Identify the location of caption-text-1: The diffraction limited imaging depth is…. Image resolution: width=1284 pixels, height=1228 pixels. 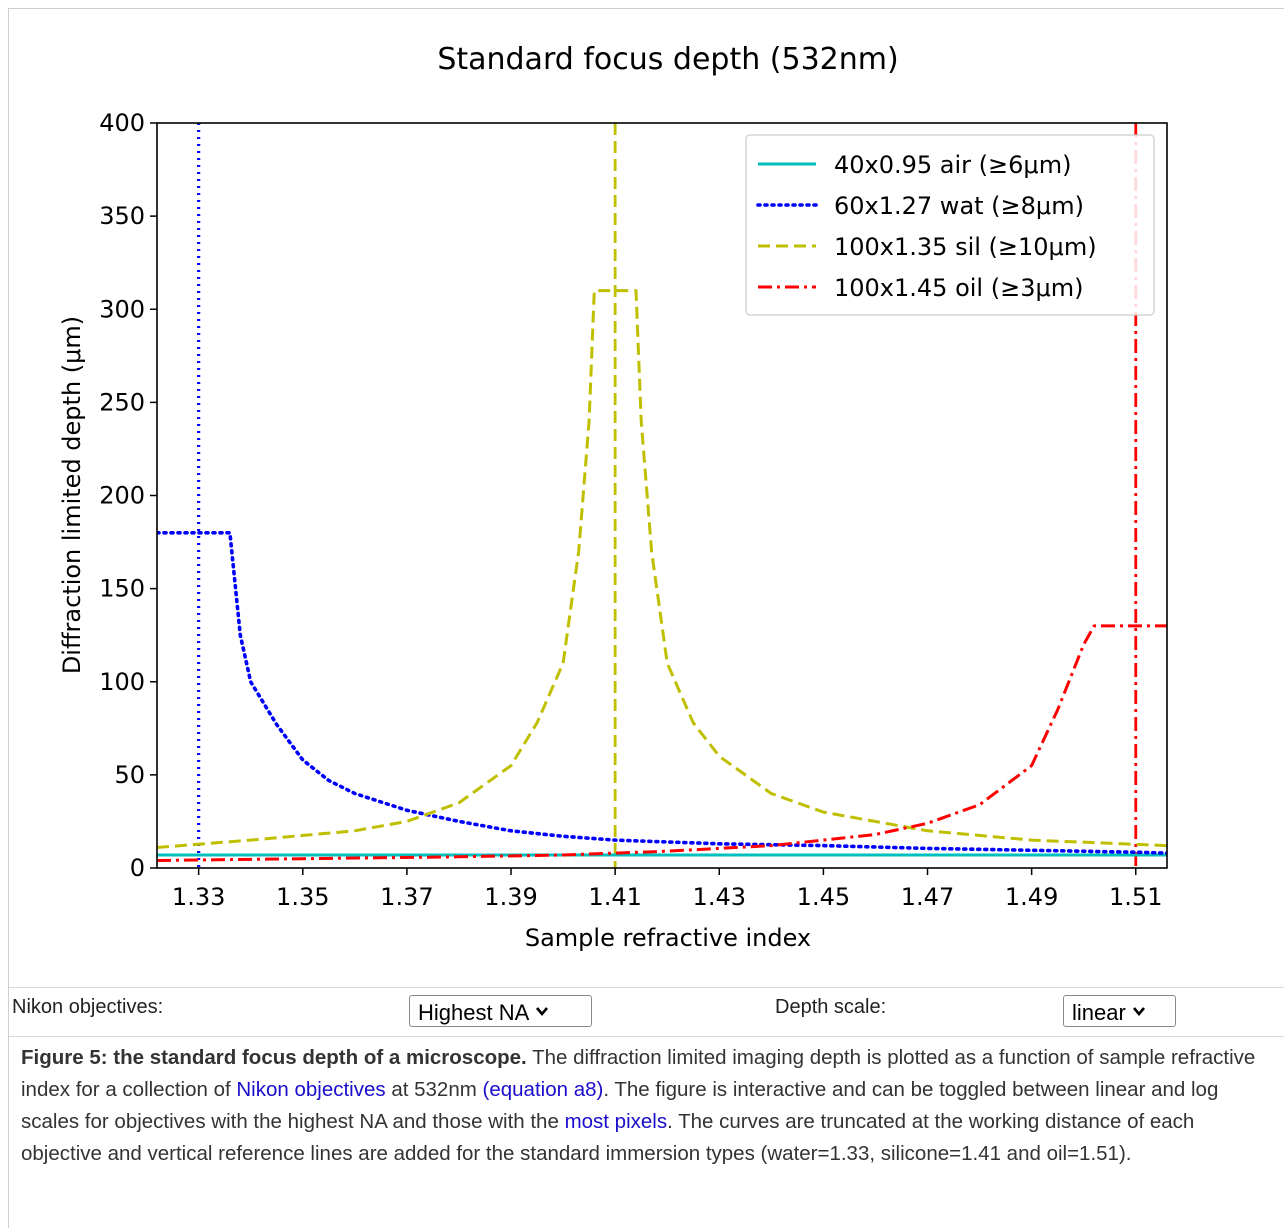
(638, 1073).